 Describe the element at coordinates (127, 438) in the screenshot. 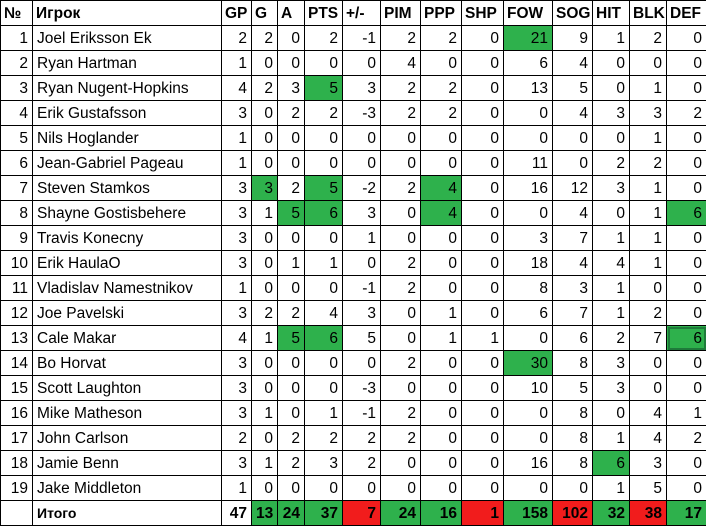

I see `player-name-cell: John Carlson` at that location.